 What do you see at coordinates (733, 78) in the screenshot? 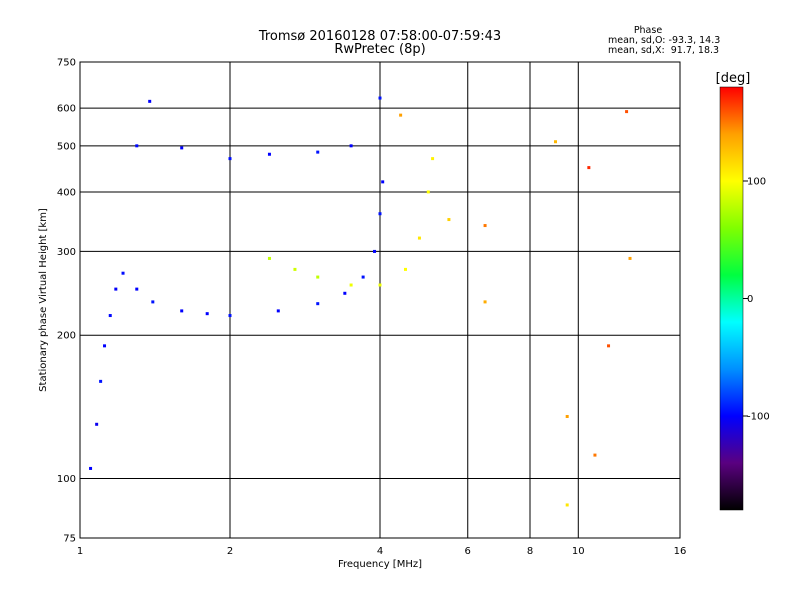
I see `colorbar-label: [deg]` at bounding box center [733, 78].